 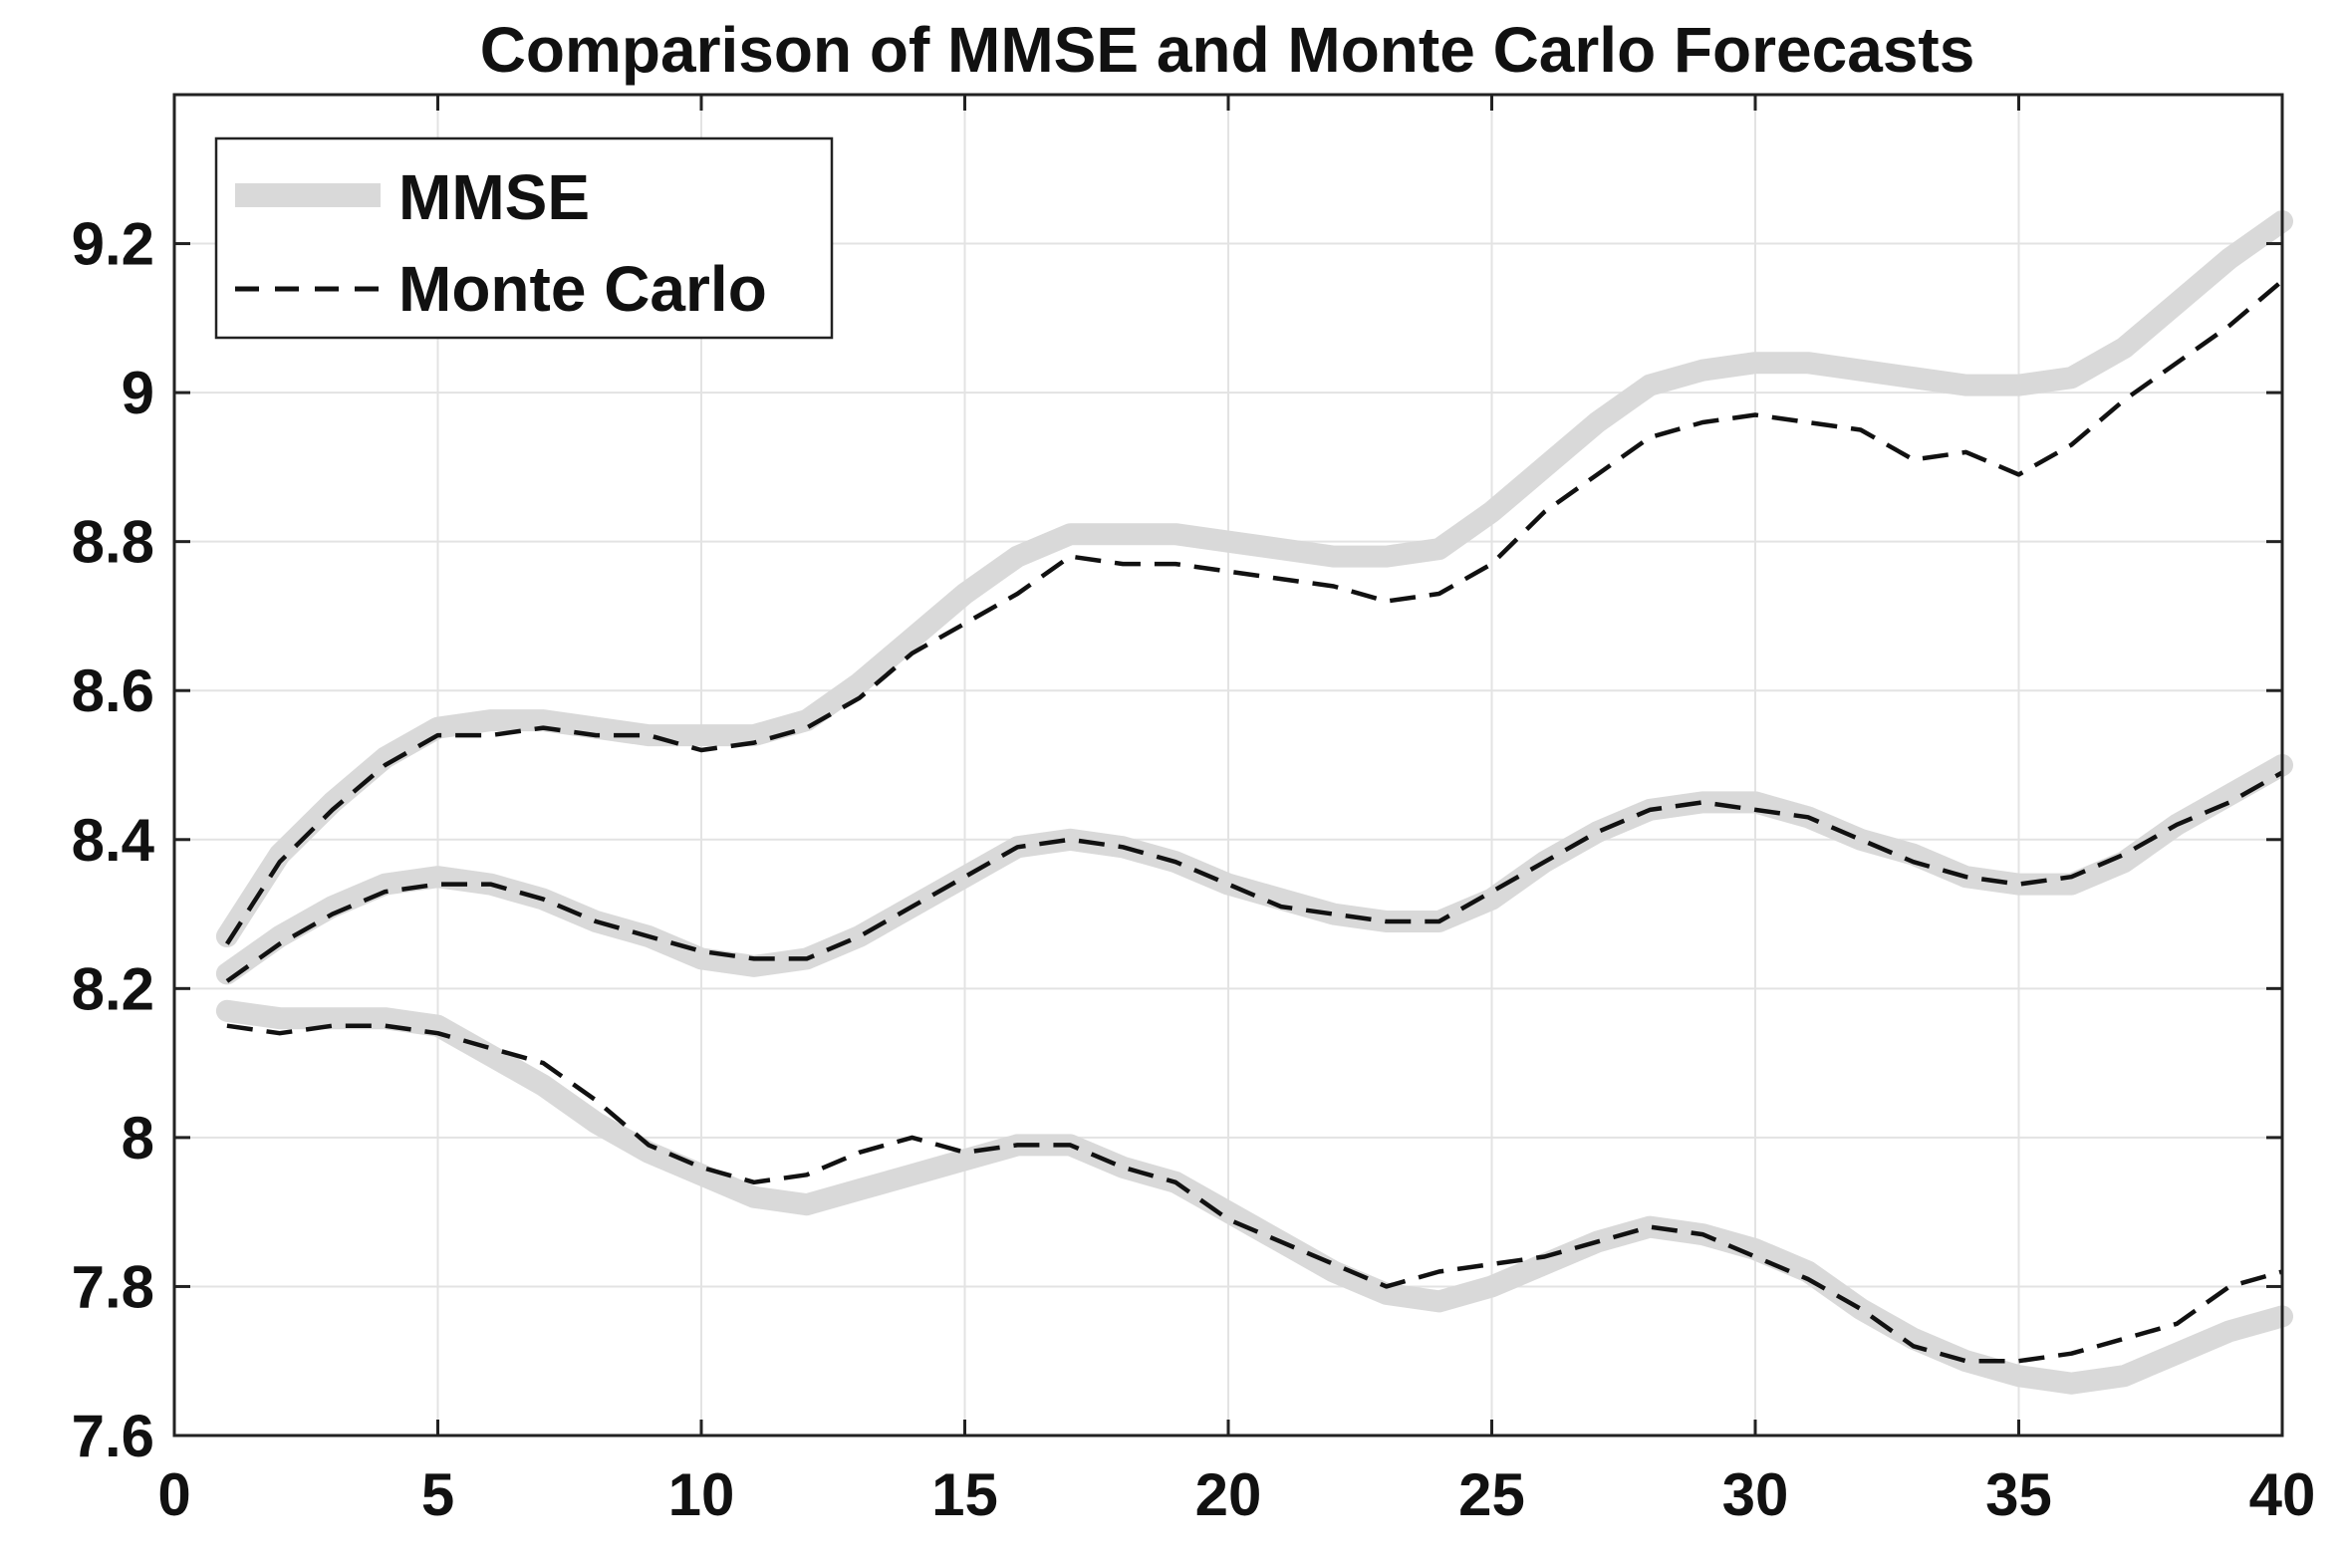 What do you see at coordinates (113, 542) in the screenshot?
I see `y-tick-label-6: 8.8` at bounding box center [113, 542].